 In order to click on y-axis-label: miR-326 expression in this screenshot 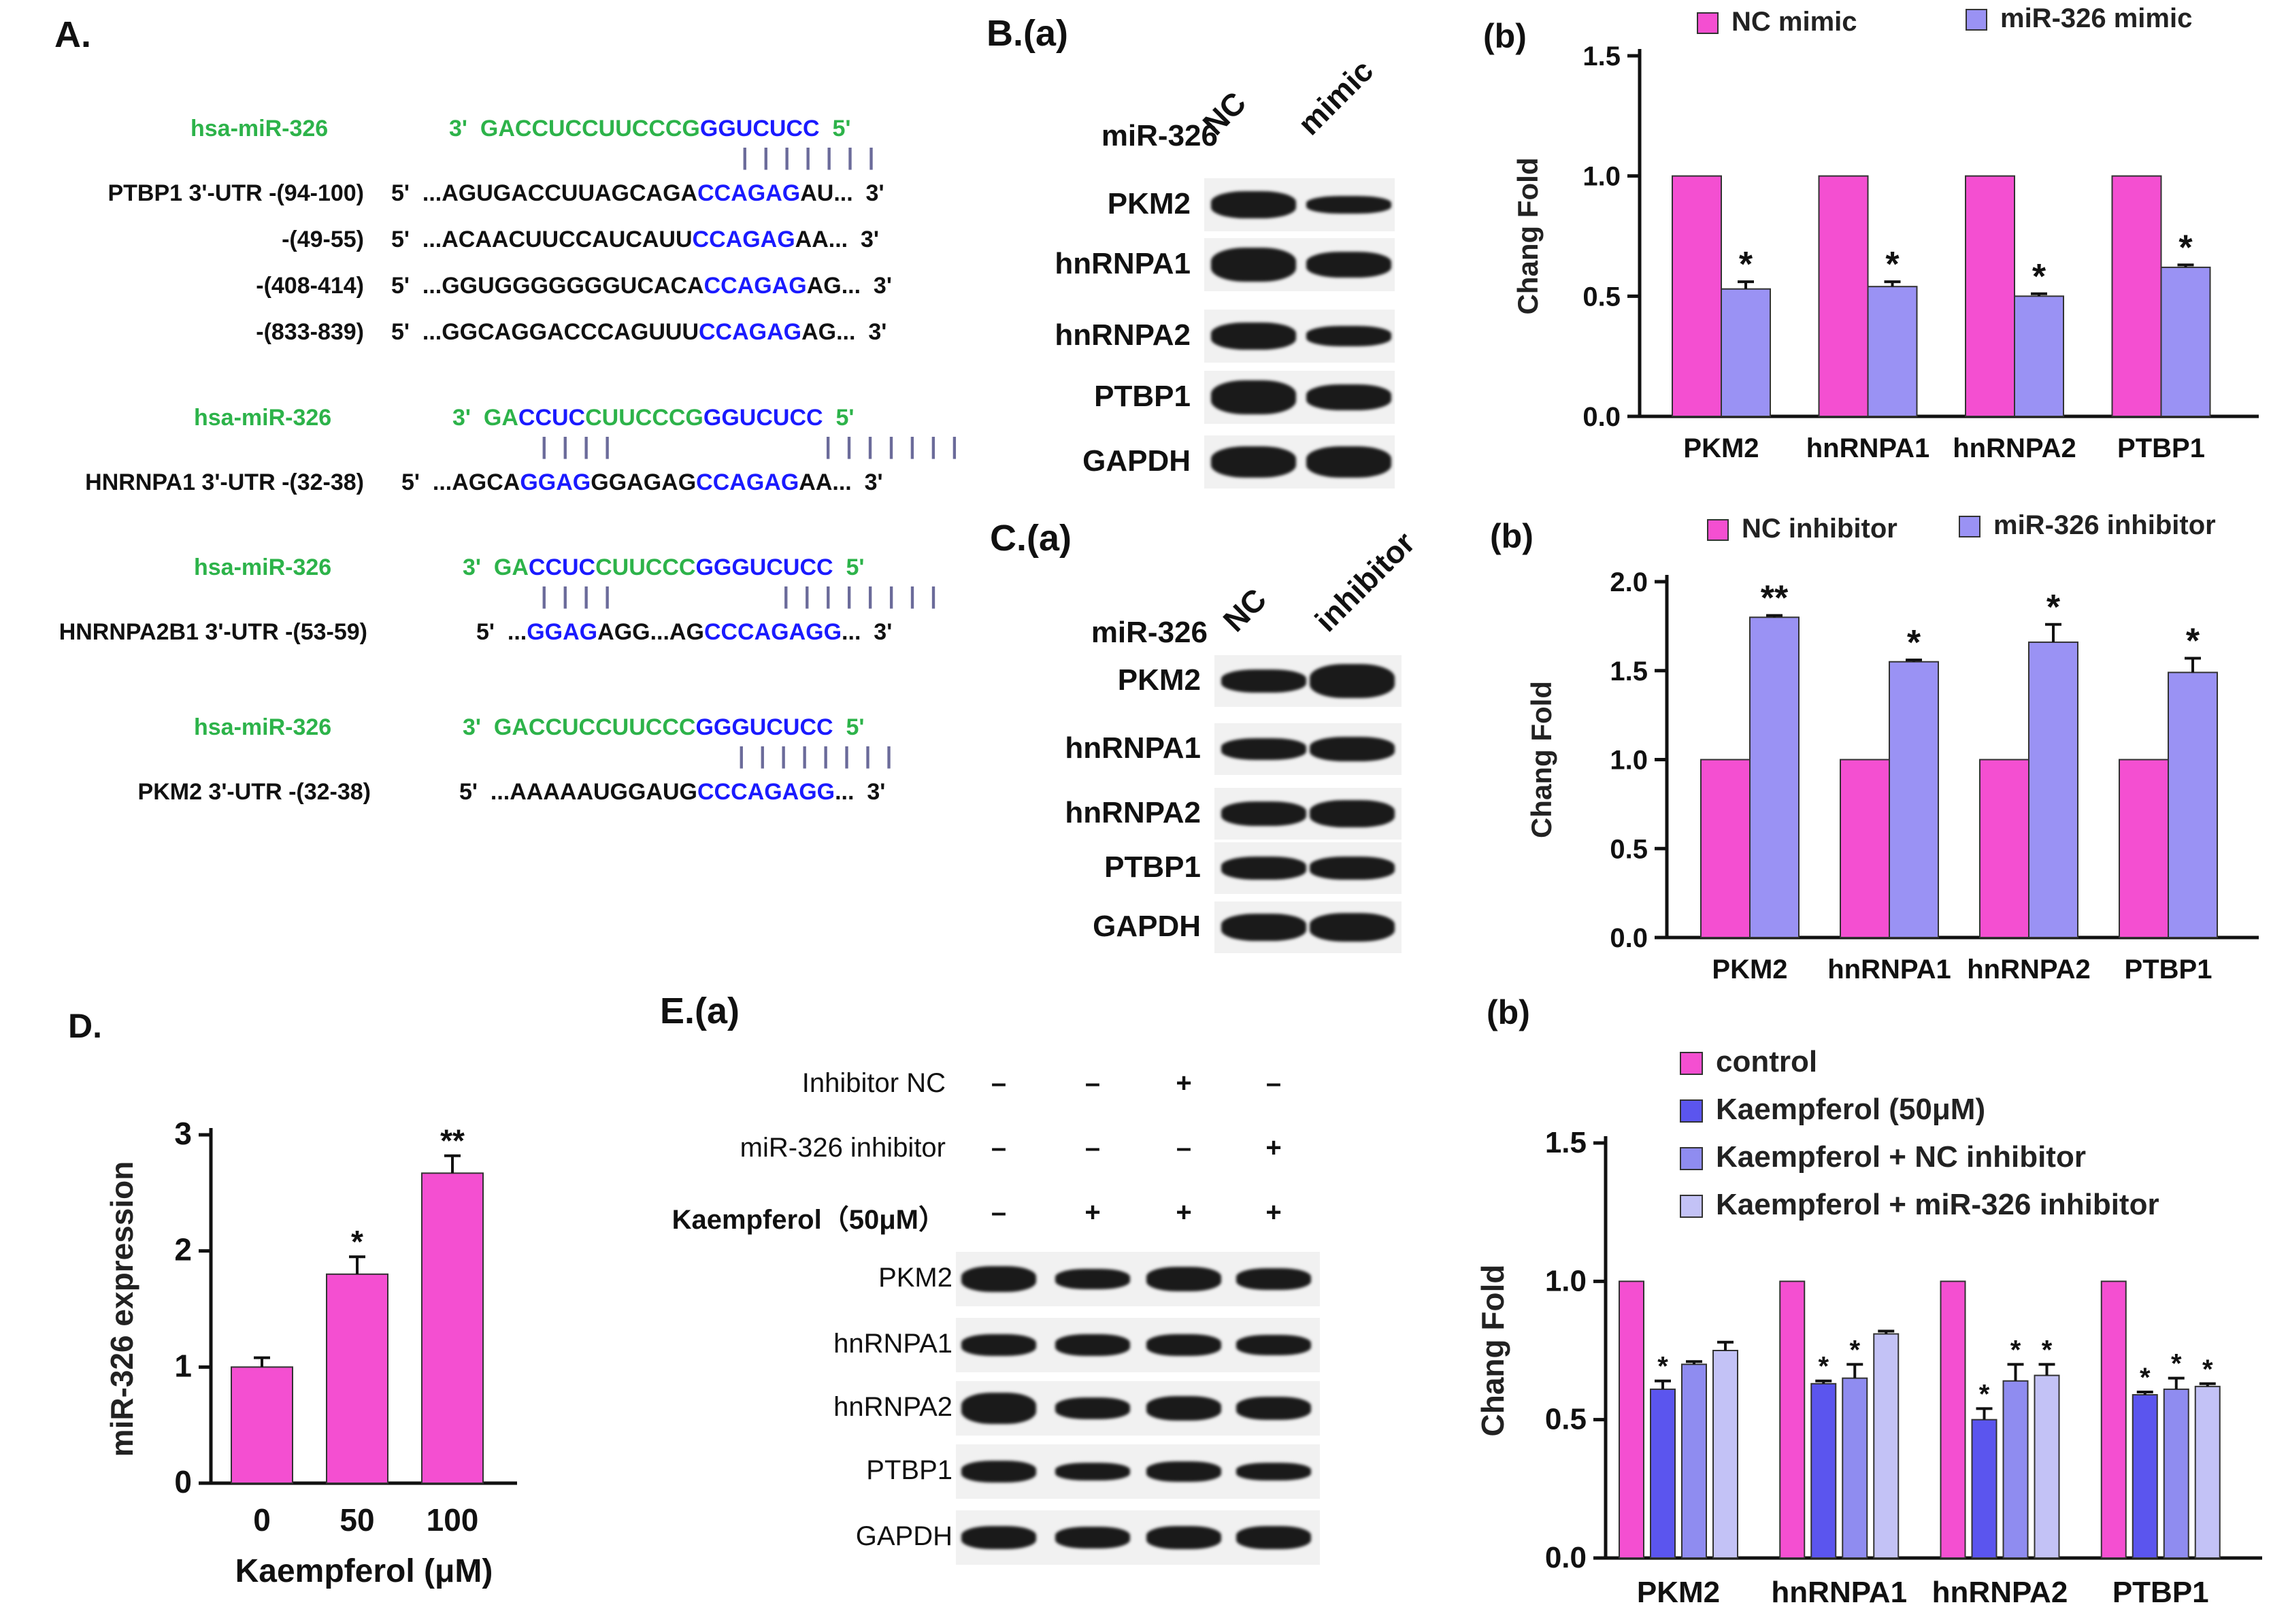, I will do `click(121, 1309)`.